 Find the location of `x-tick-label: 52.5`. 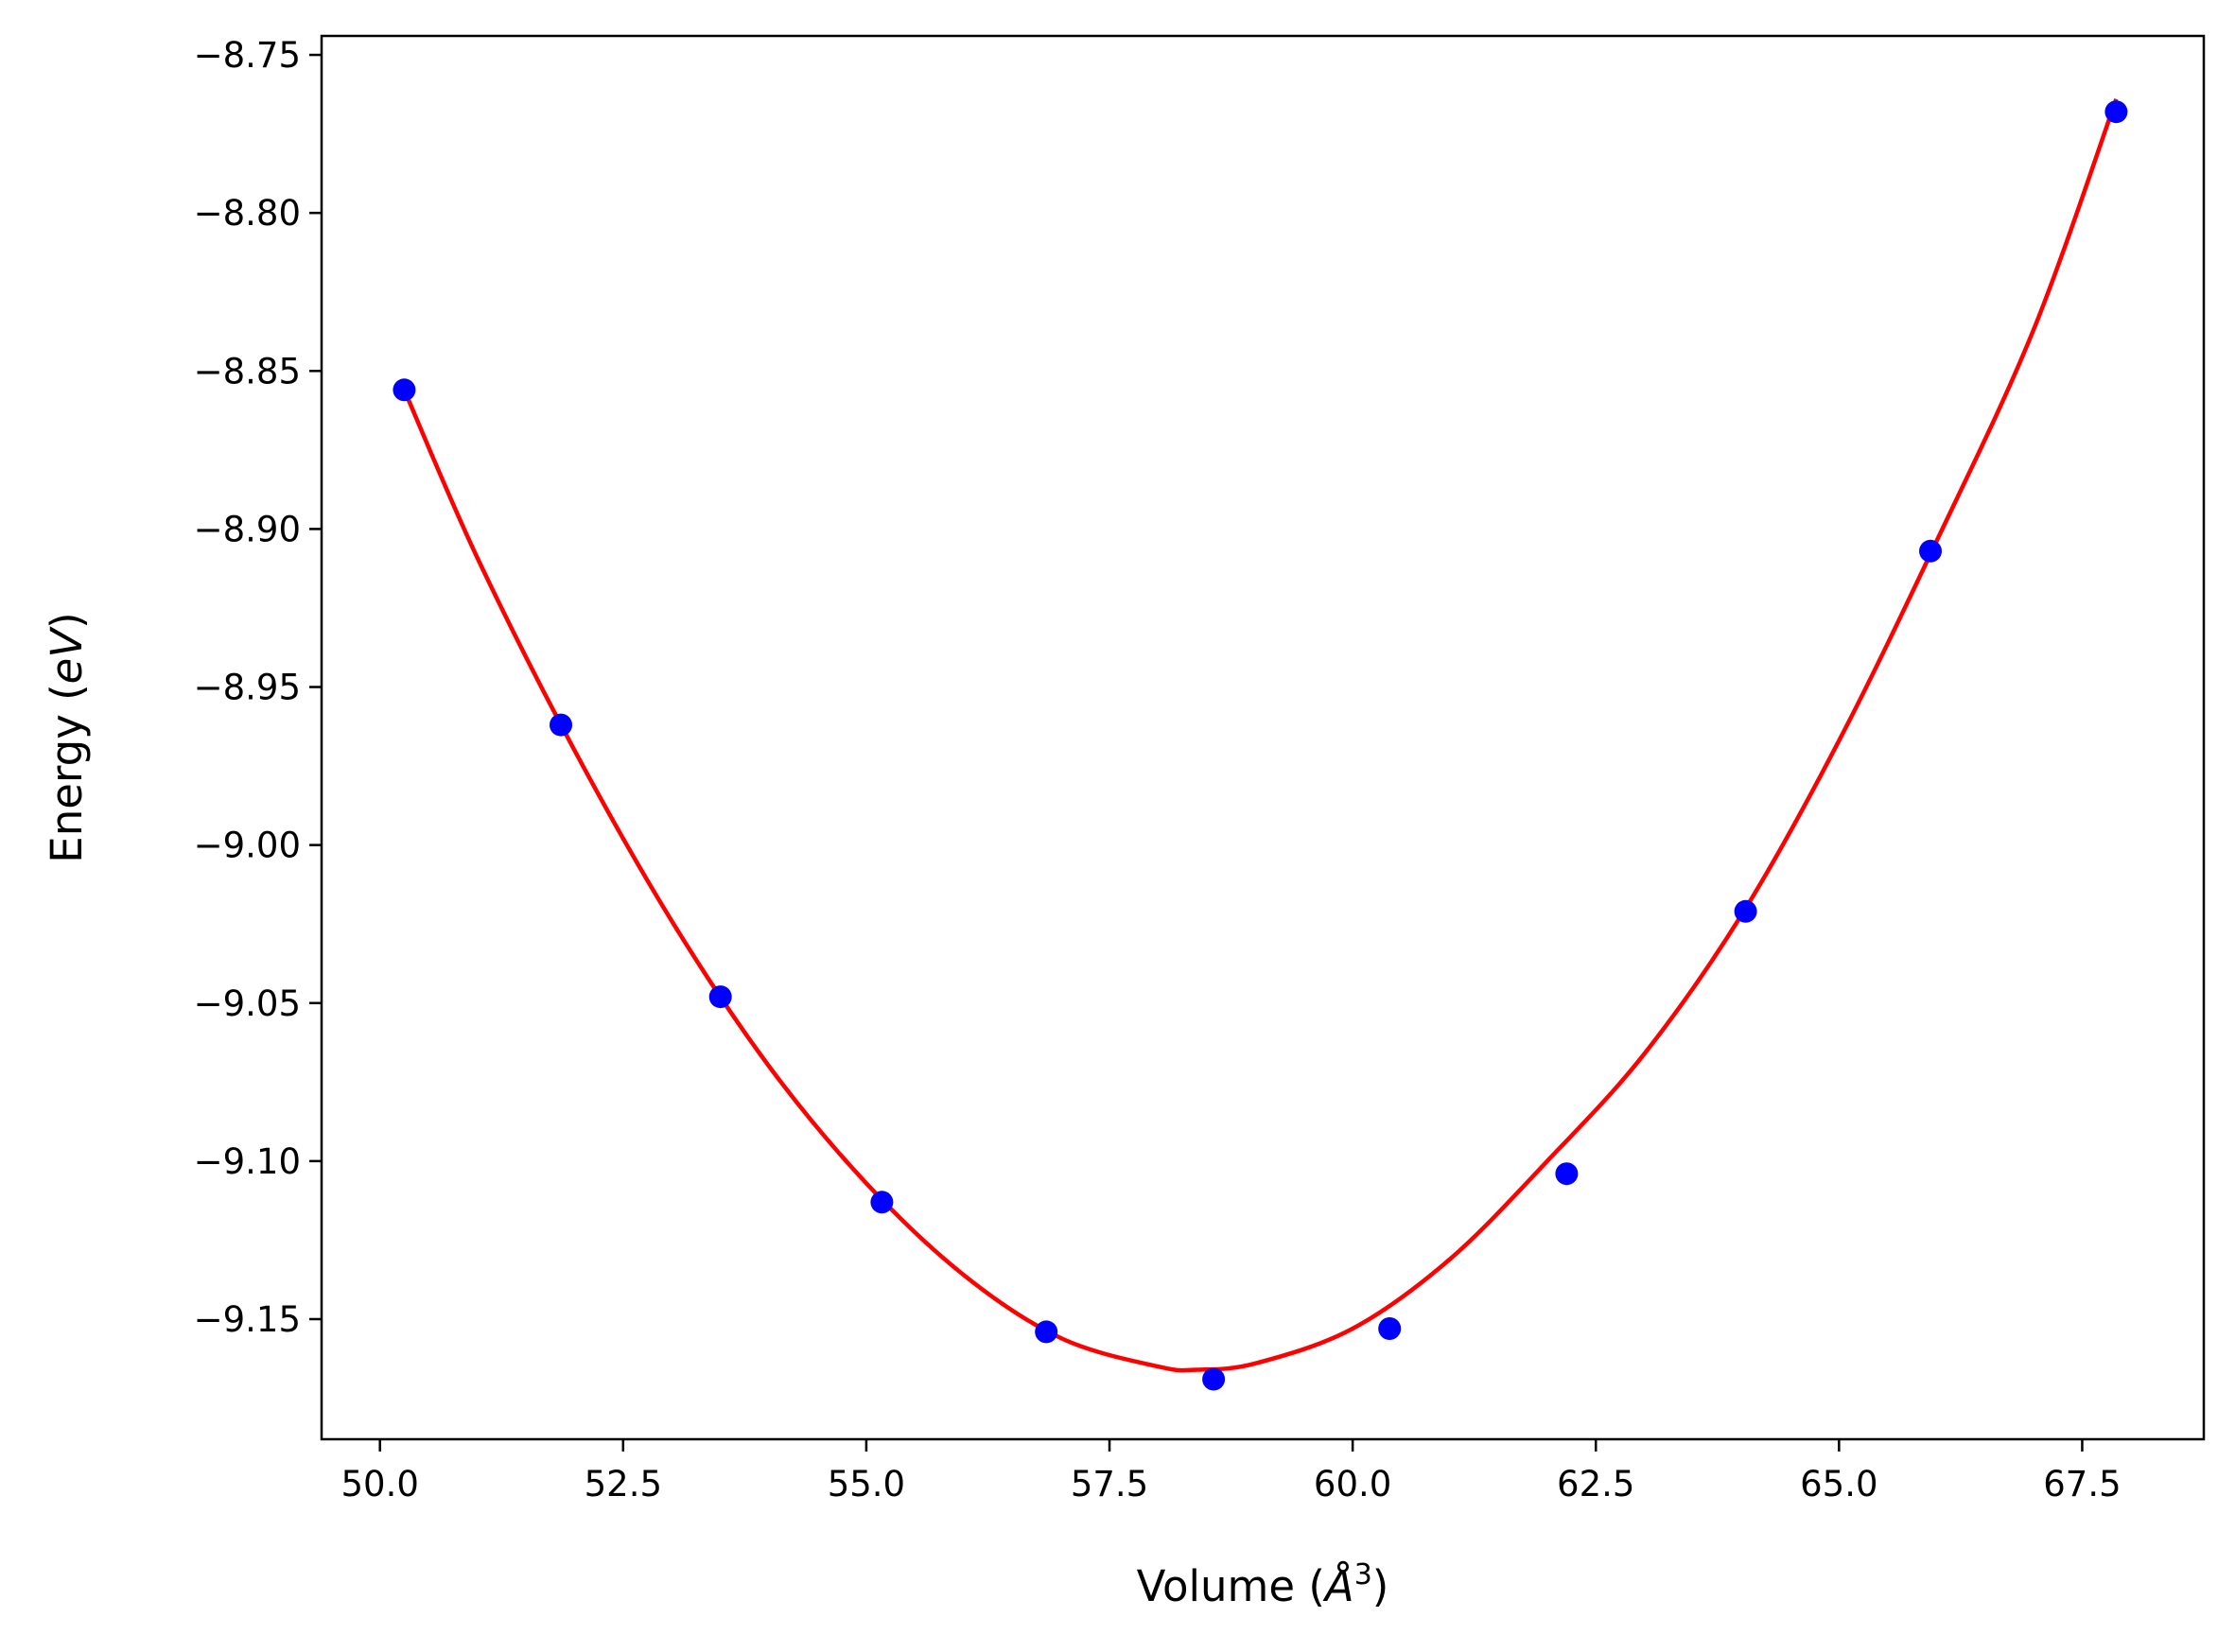

x-tick-label: 52.5 is located at coordinates (623, 1484).